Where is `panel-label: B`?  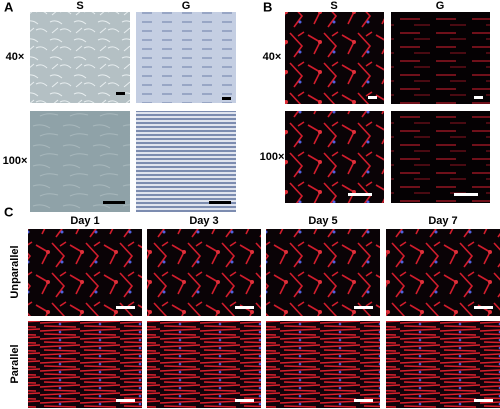
panel-label: B is located at coordinates (267, 7).